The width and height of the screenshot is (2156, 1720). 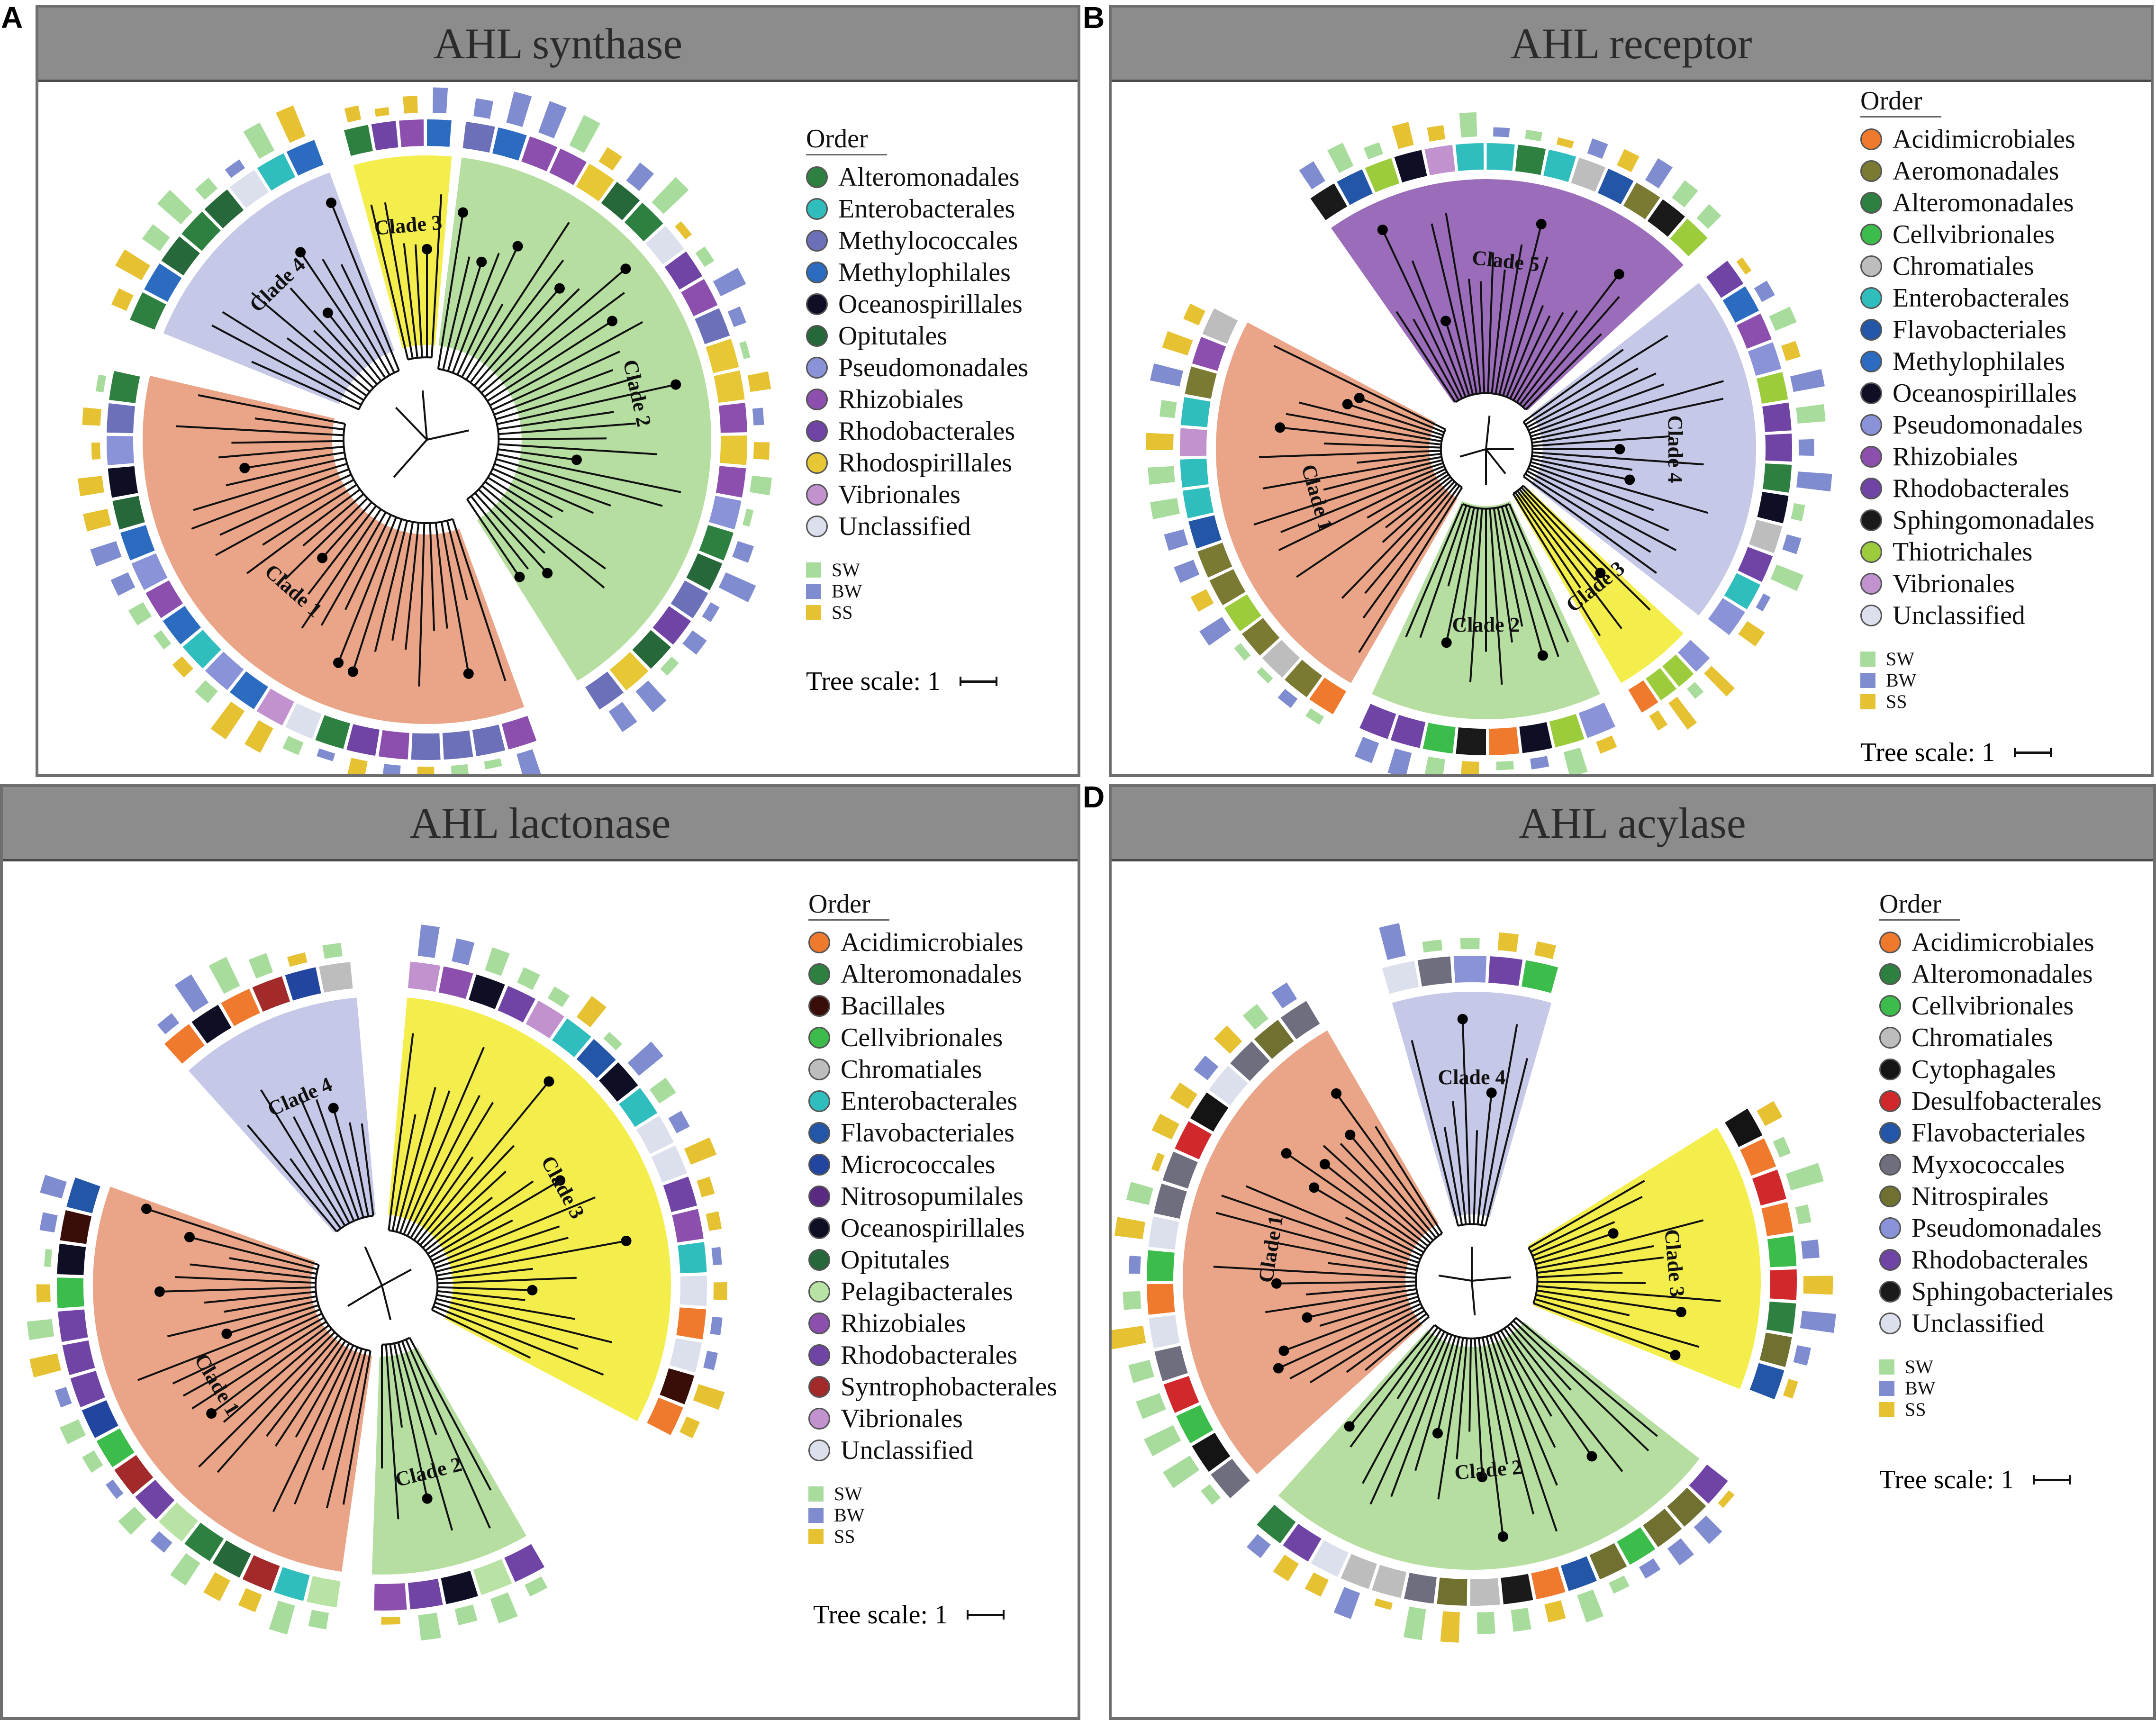 I want to click on legend-item: Flavobacteriales, so click(x=1996, y=1133).